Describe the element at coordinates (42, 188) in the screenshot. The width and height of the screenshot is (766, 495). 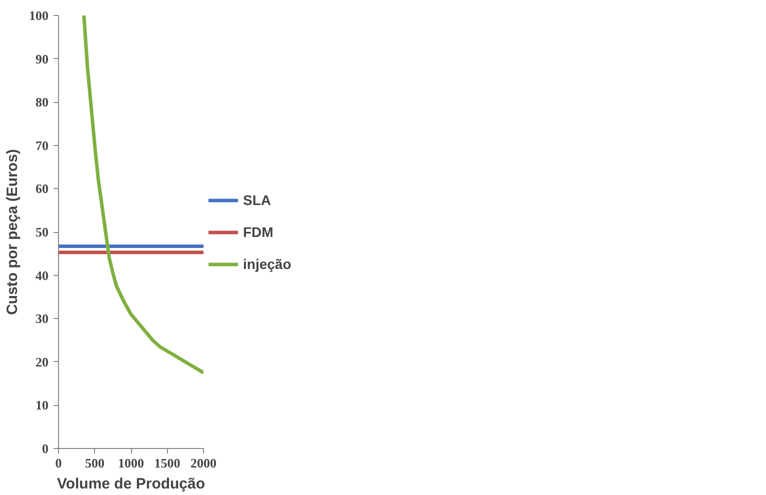
I see `y-tick-label: 60` at that location.